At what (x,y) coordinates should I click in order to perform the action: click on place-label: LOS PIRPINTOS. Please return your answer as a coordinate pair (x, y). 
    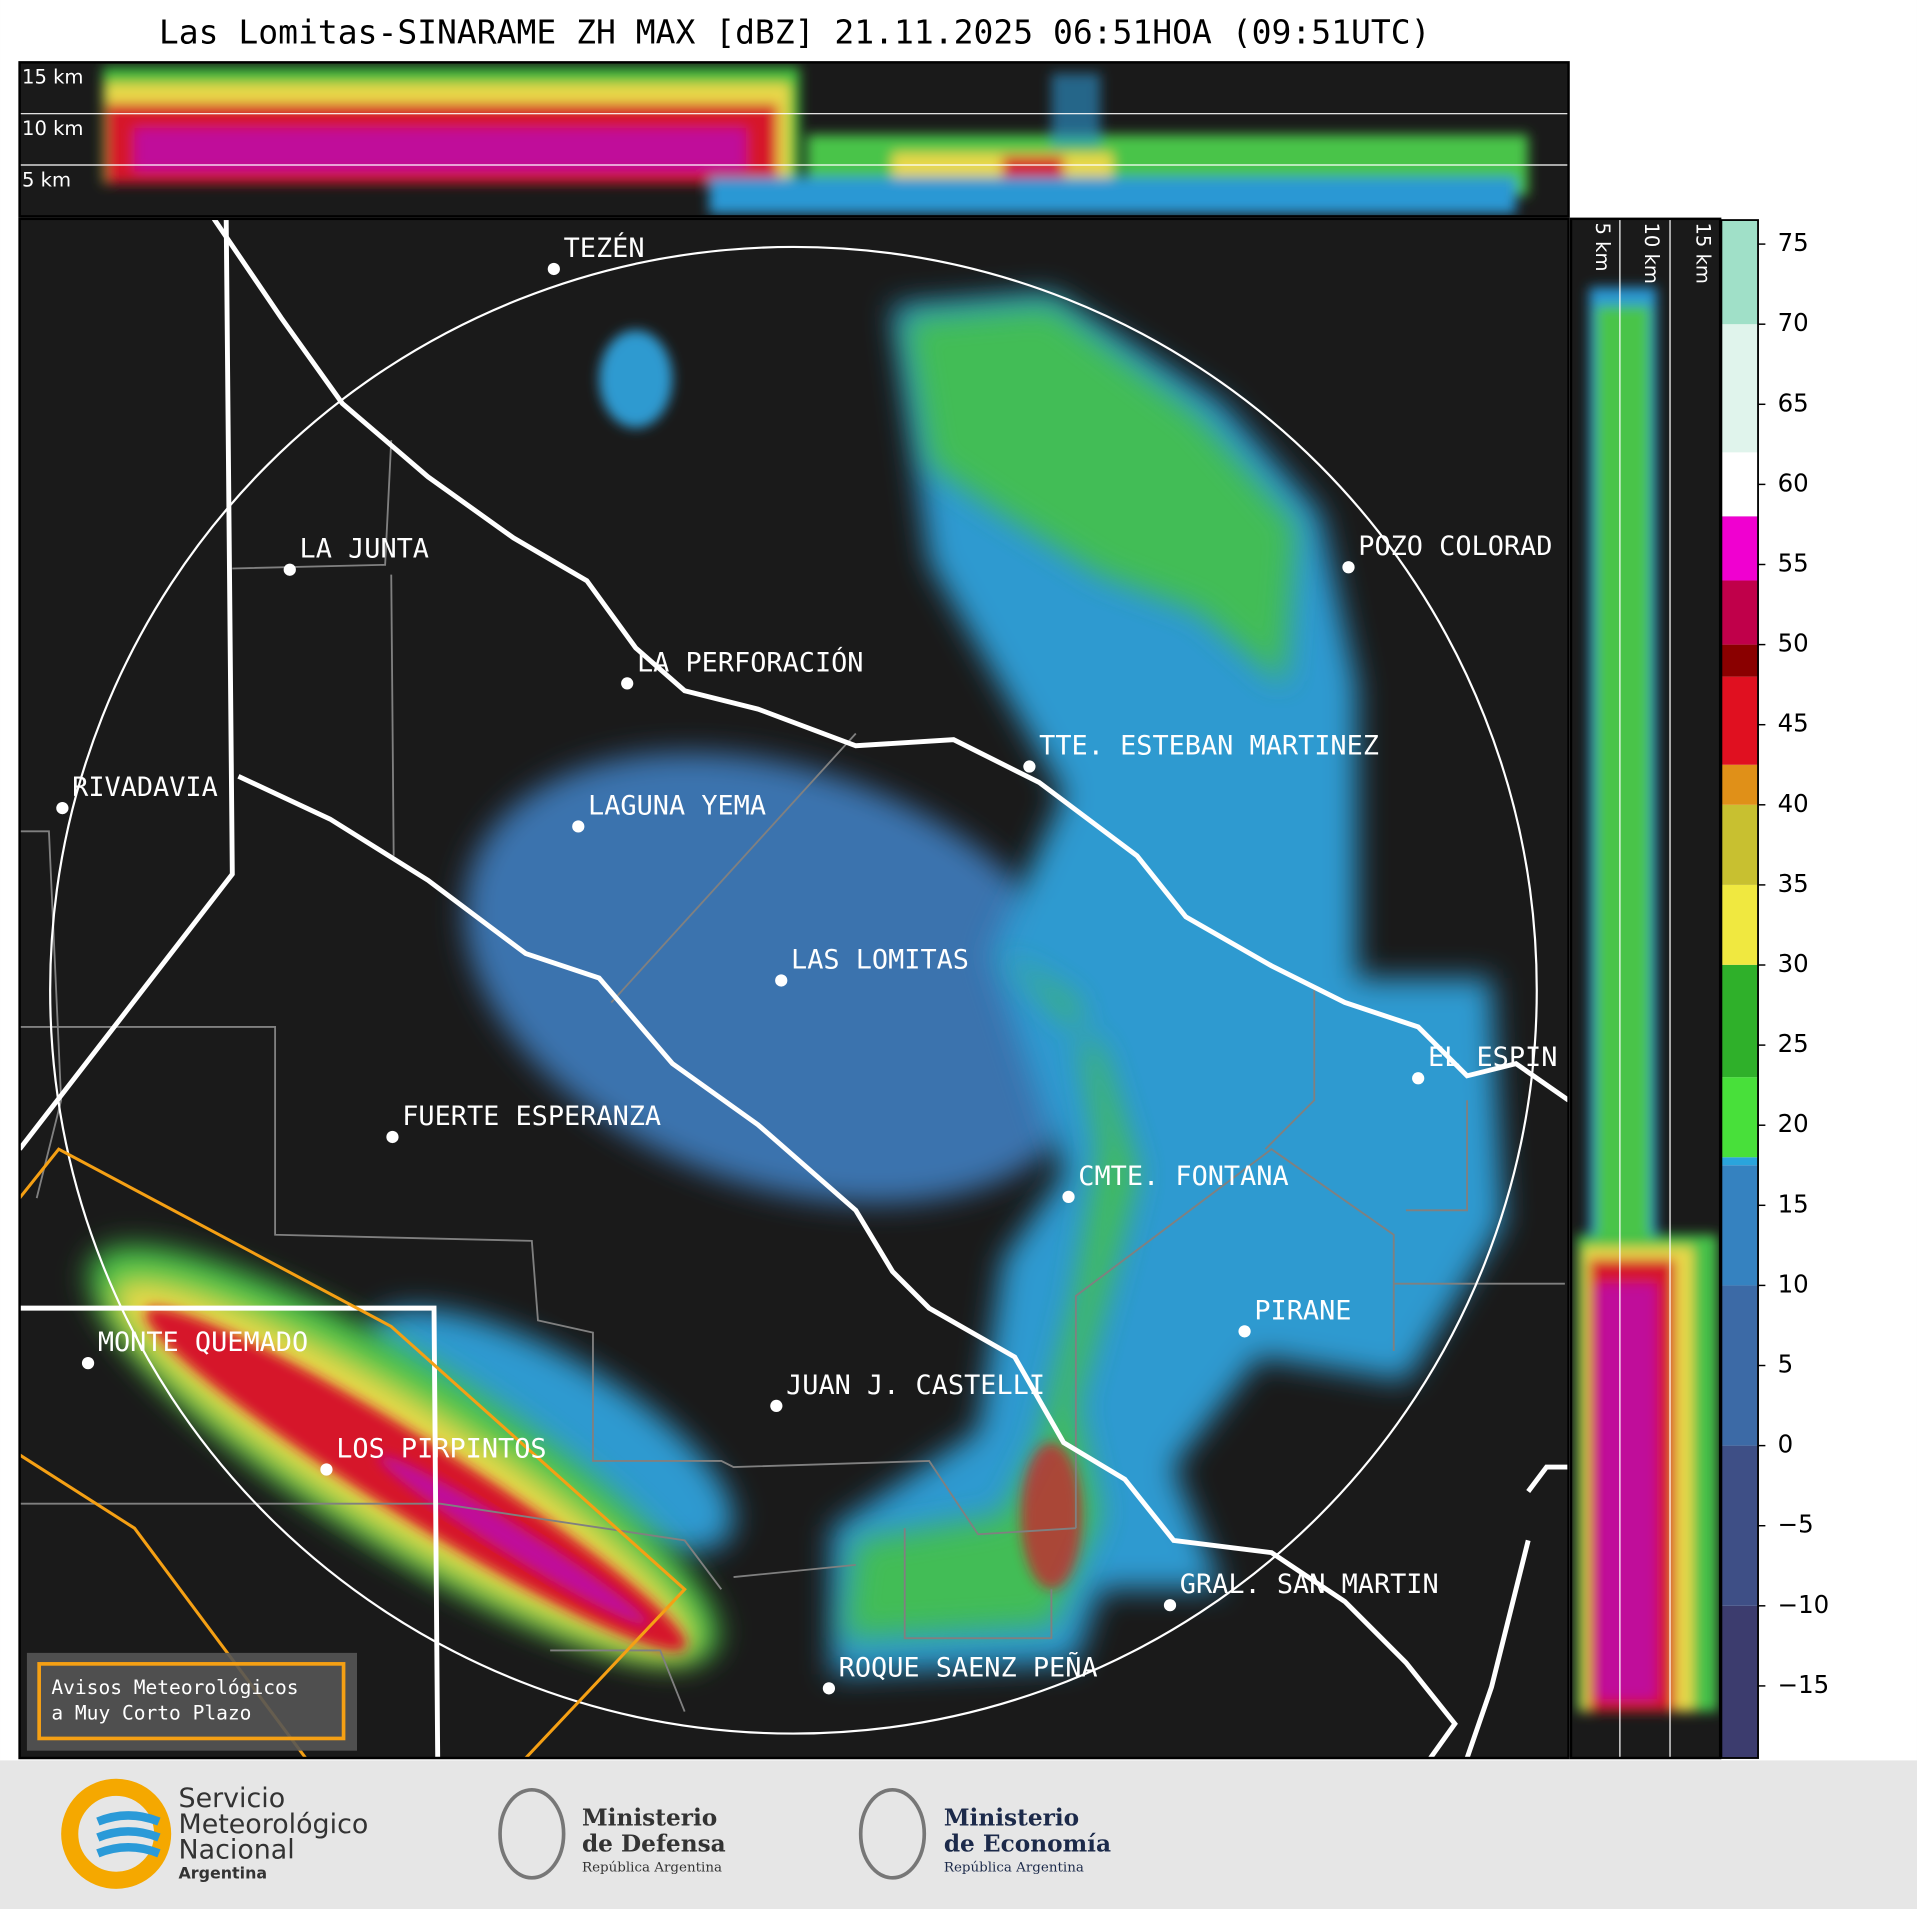
    Looking at the image, I should click on (441, 1448).